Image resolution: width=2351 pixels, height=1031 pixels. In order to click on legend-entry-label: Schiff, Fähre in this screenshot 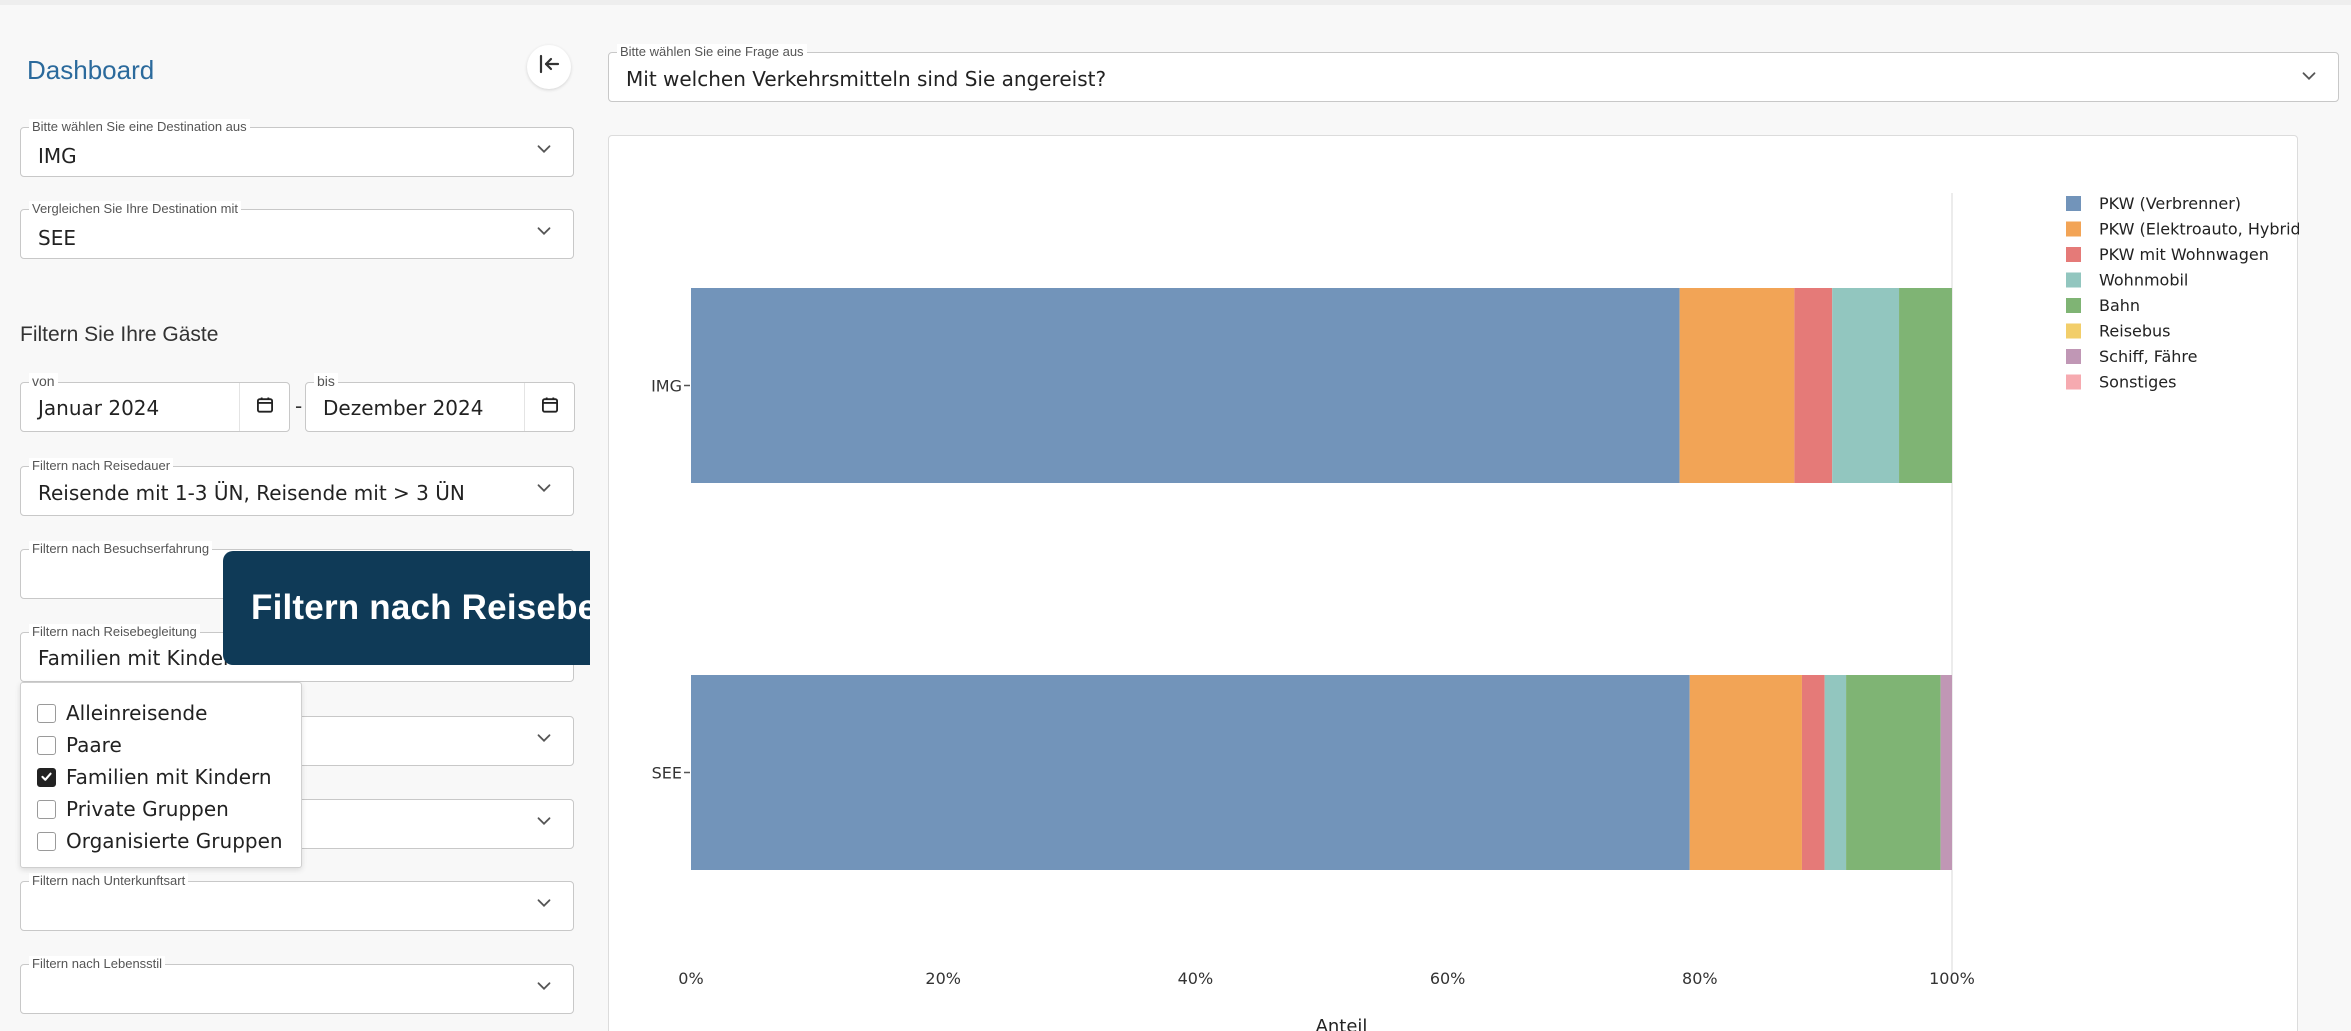, I will do `click(2148, 356)`.